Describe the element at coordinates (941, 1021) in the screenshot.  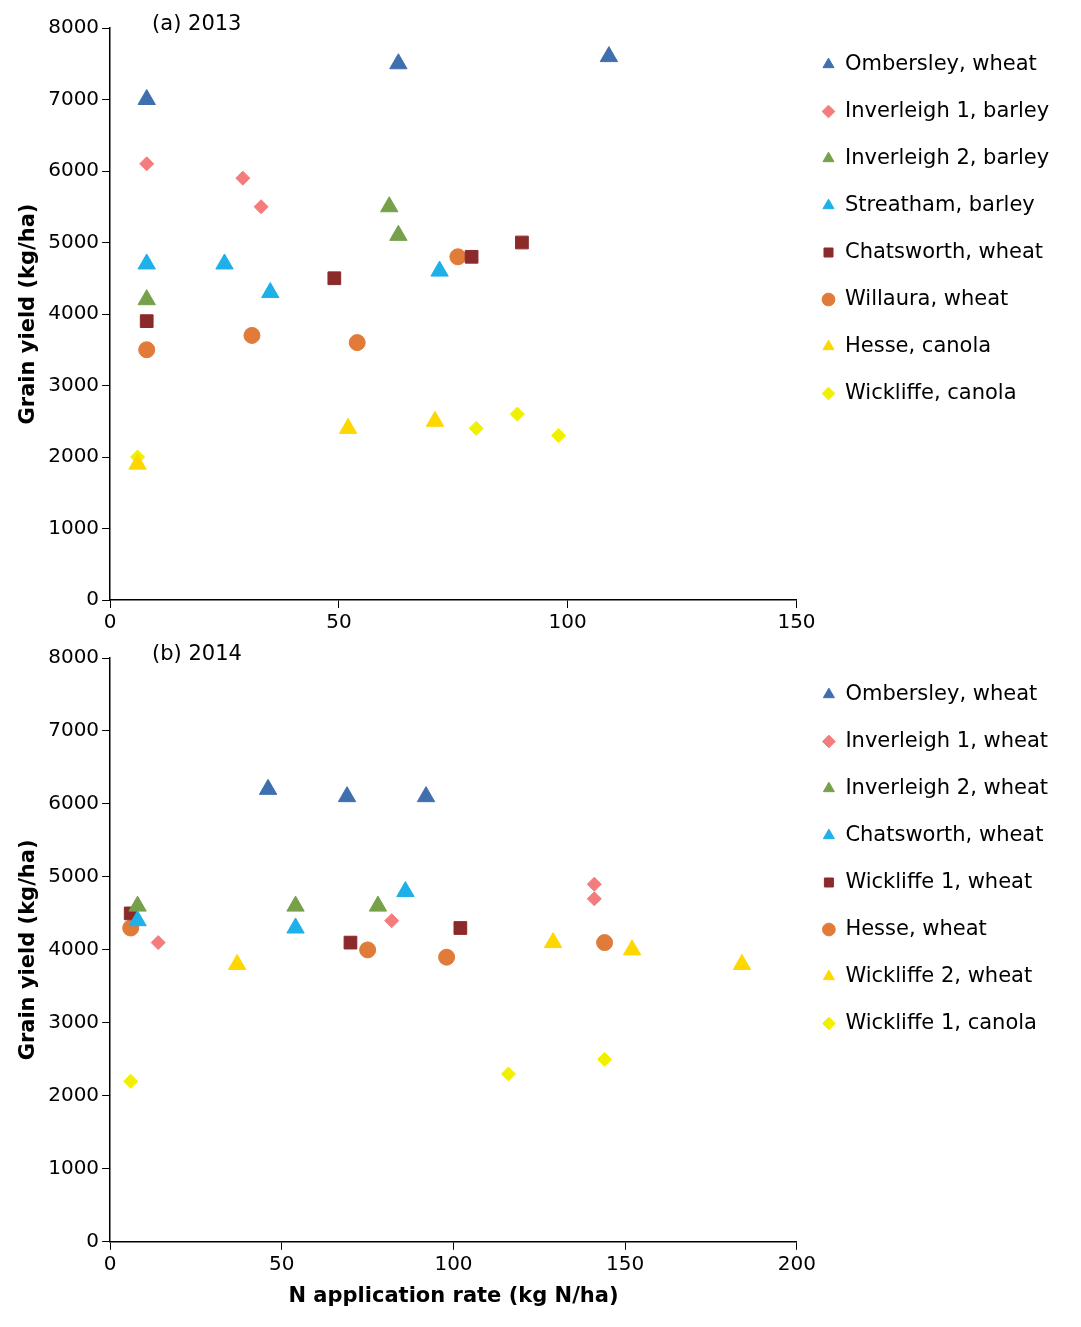
I see `legend-label: Wickliffe 1, canola` at that location.